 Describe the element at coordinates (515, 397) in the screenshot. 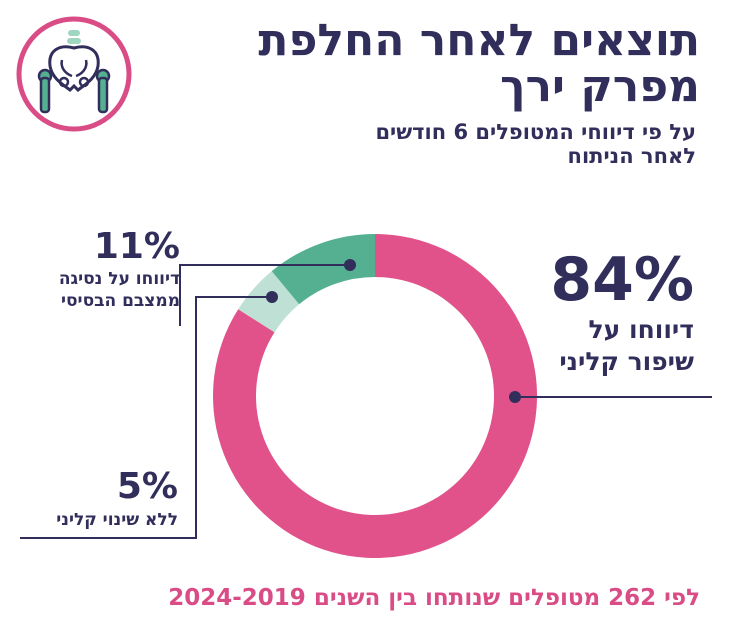

I see `leader-dot-improved` at that location.